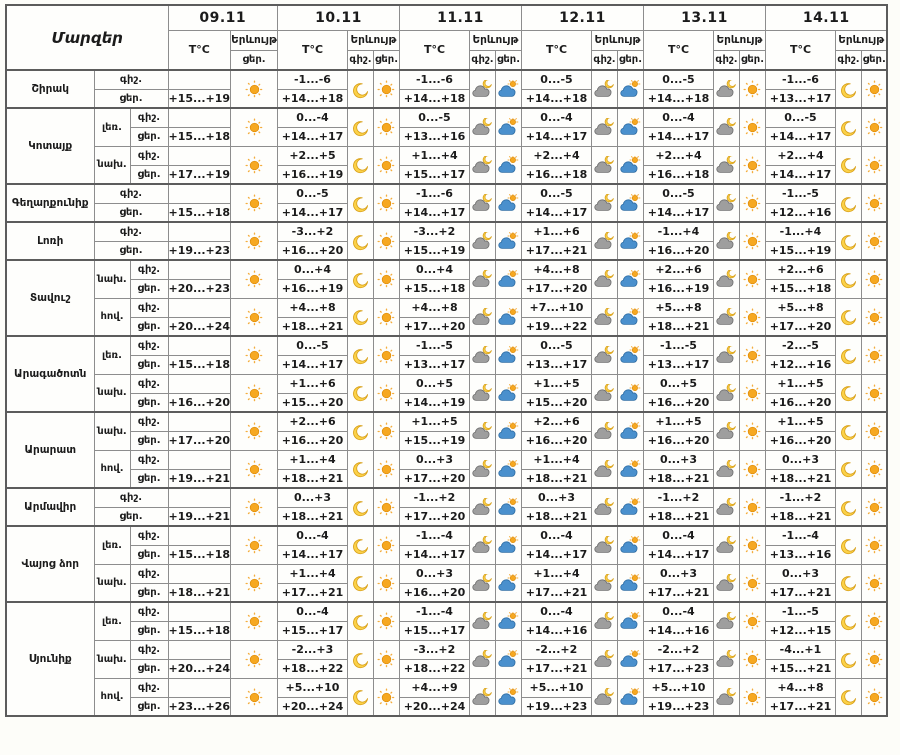 Image resolution: width=900 pixels, height=755 pixels. I want to click on night-temp: -1...-6, so click(312, 79).